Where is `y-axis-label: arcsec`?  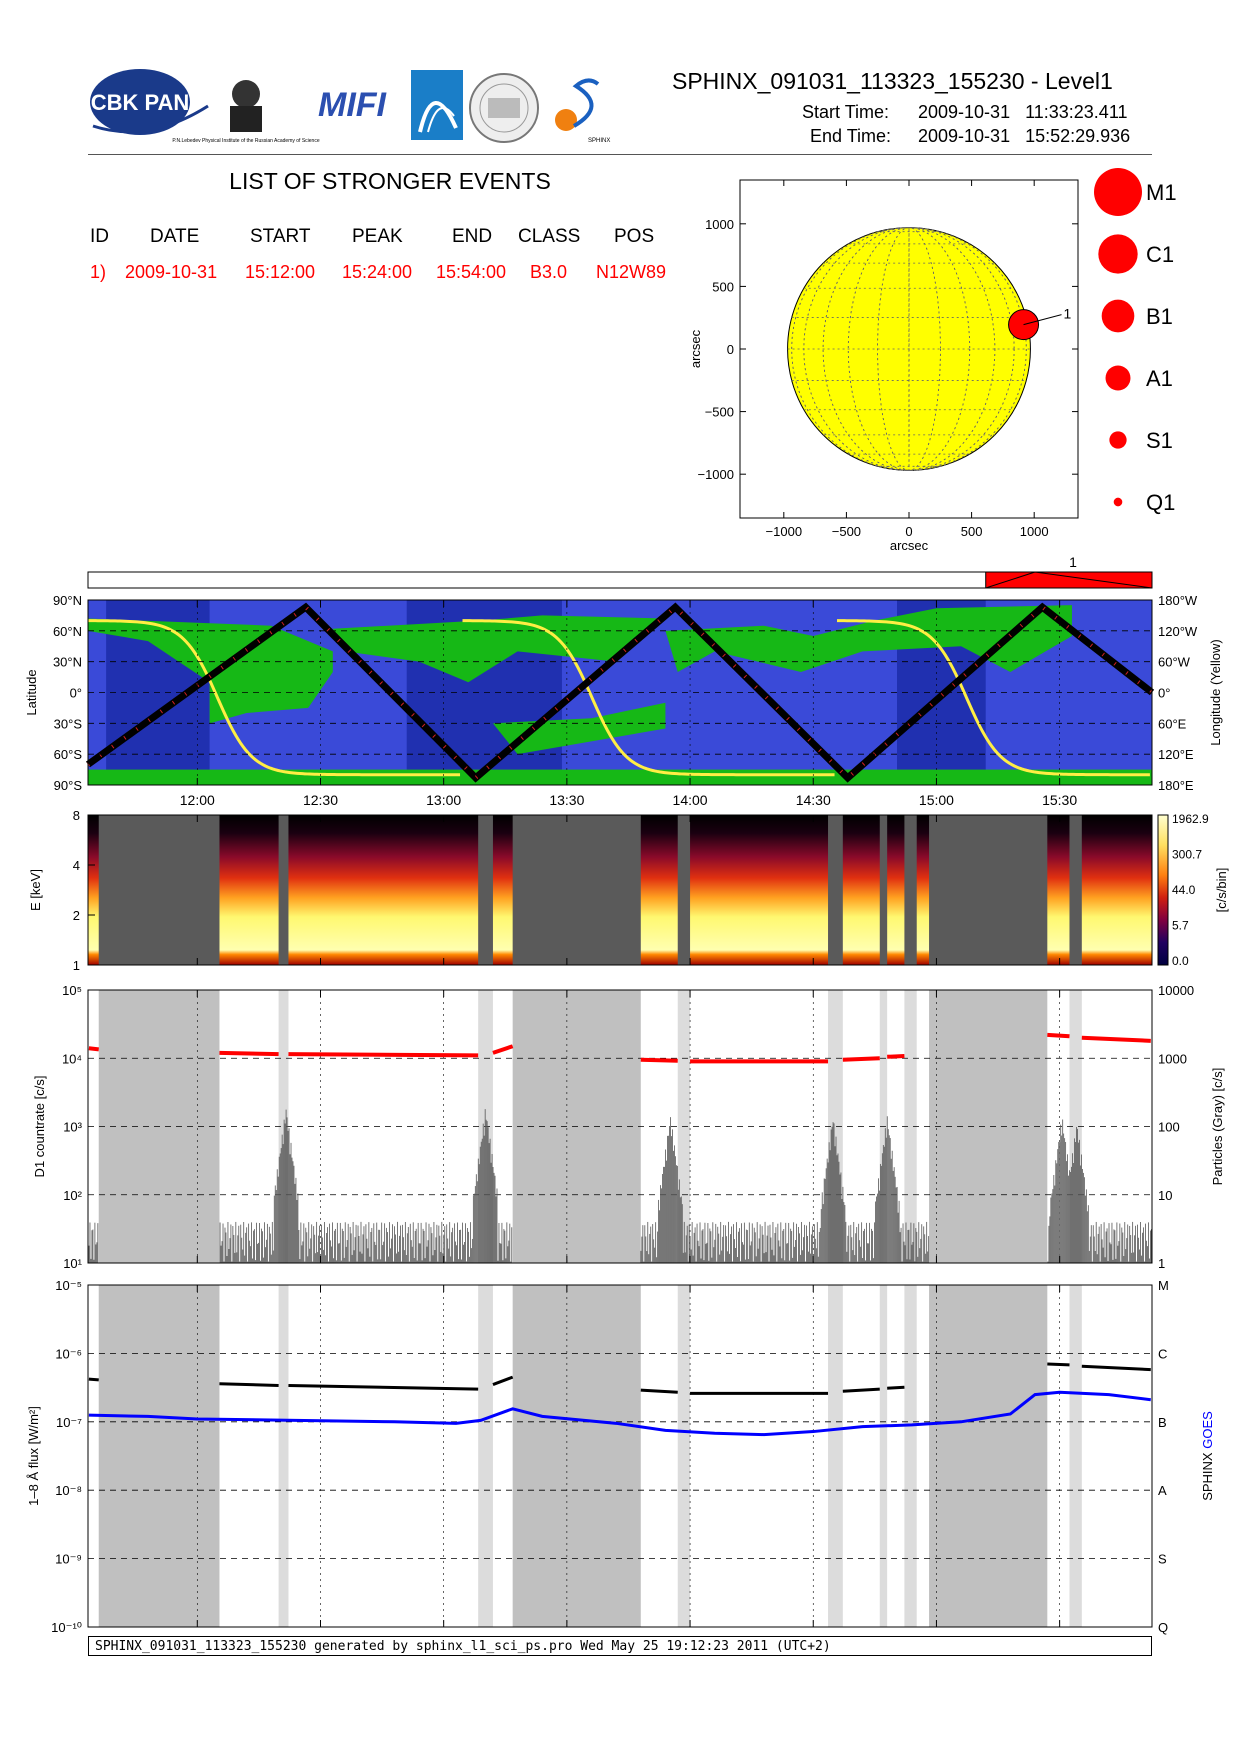 y-axis-label: arcsec is located at coordinates (695, 348).